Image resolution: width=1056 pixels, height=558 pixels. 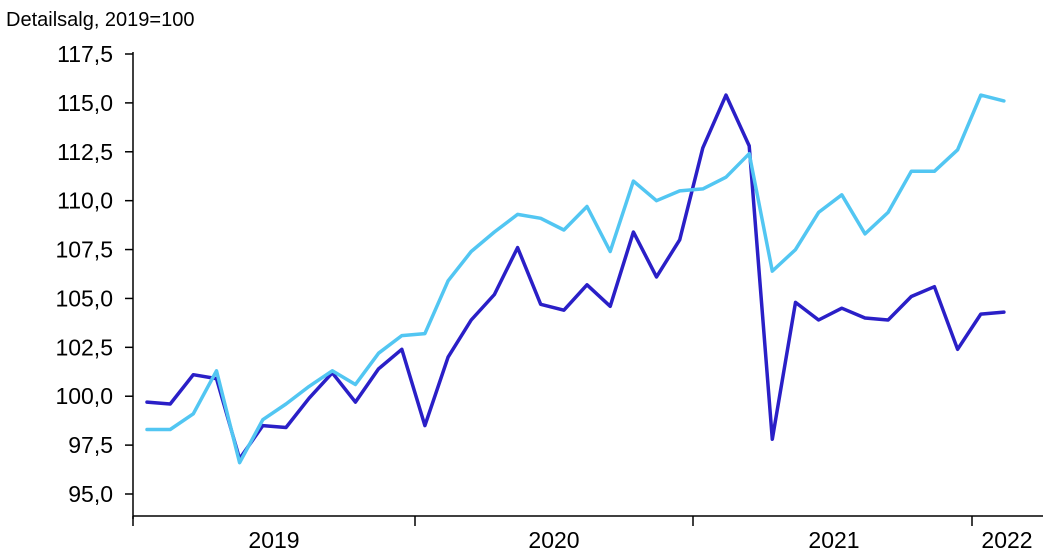 What do you see at coordinates (84, 250) in the screenshot?
I see `y-tick-label: 107,5` at bounding box center [84, 250].